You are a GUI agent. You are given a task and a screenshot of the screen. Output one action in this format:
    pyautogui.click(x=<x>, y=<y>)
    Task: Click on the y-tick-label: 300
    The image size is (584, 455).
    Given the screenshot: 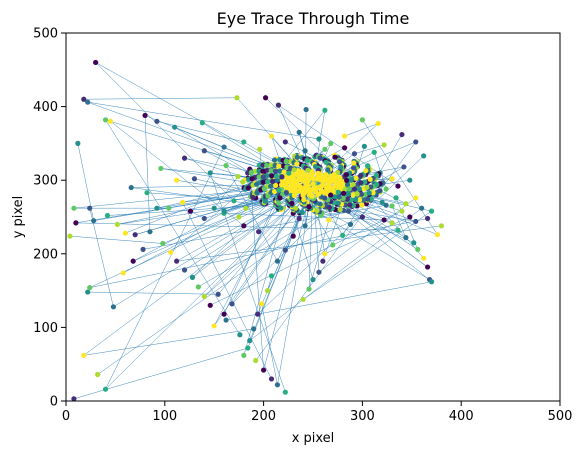 What is the action you would take?
    pyautogui.click(x=45, y=181)
    